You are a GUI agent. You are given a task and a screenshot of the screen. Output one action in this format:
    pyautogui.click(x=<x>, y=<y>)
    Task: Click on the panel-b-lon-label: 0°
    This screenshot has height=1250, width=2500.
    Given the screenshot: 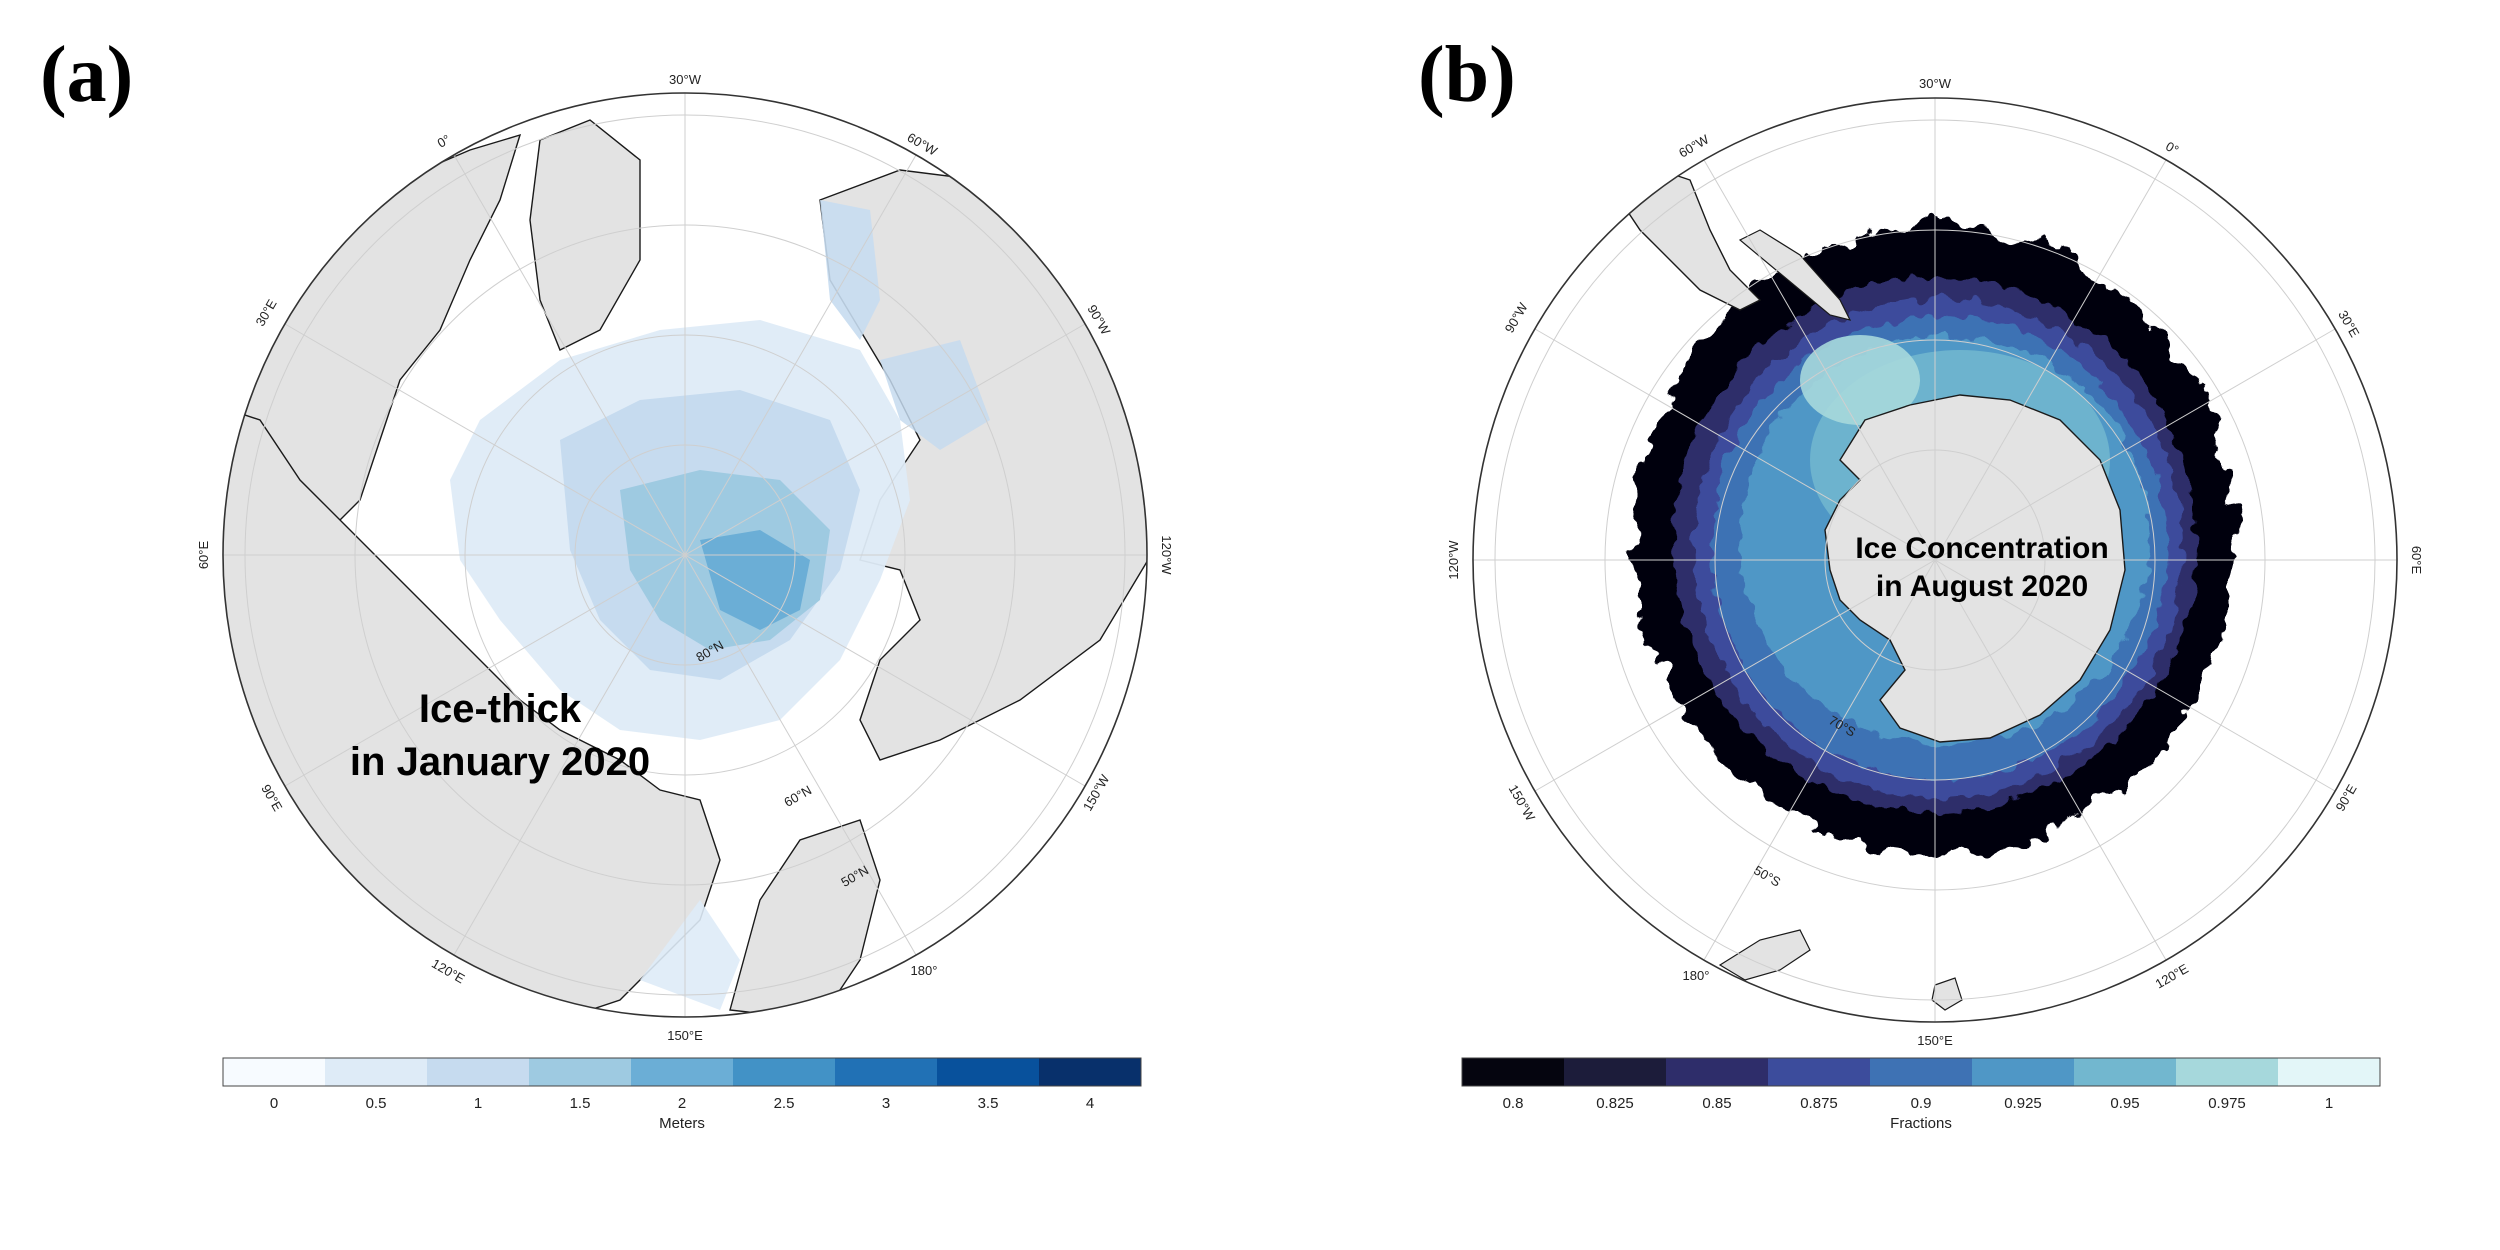 What is the action you would take?
    pyautogui.click(x=2172, y=147)
    